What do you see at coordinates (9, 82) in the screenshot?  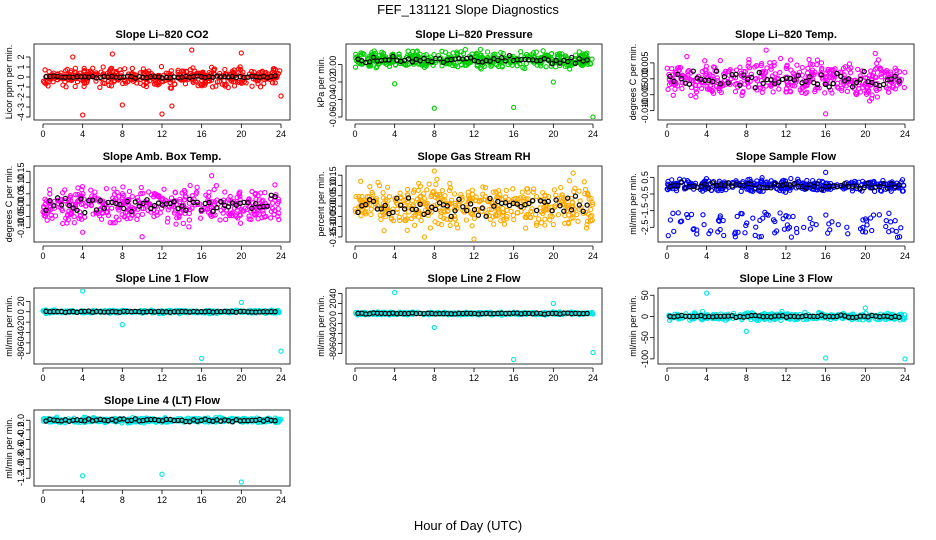 I see `y-axis-label: Licor ppm per min.` at bounding box center [9, 82].